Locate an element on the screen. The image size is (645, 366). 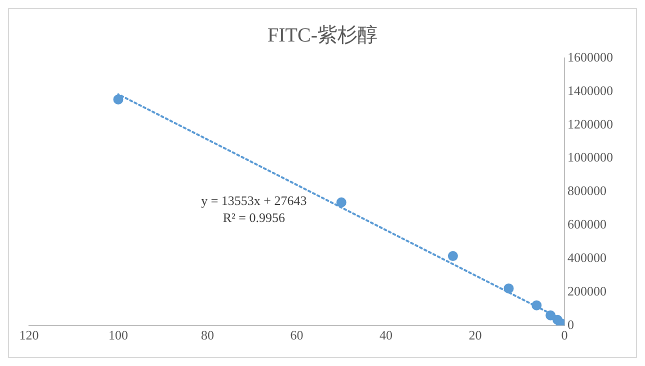
y-tick-label: 400000 is located at coordinates (587, 257).